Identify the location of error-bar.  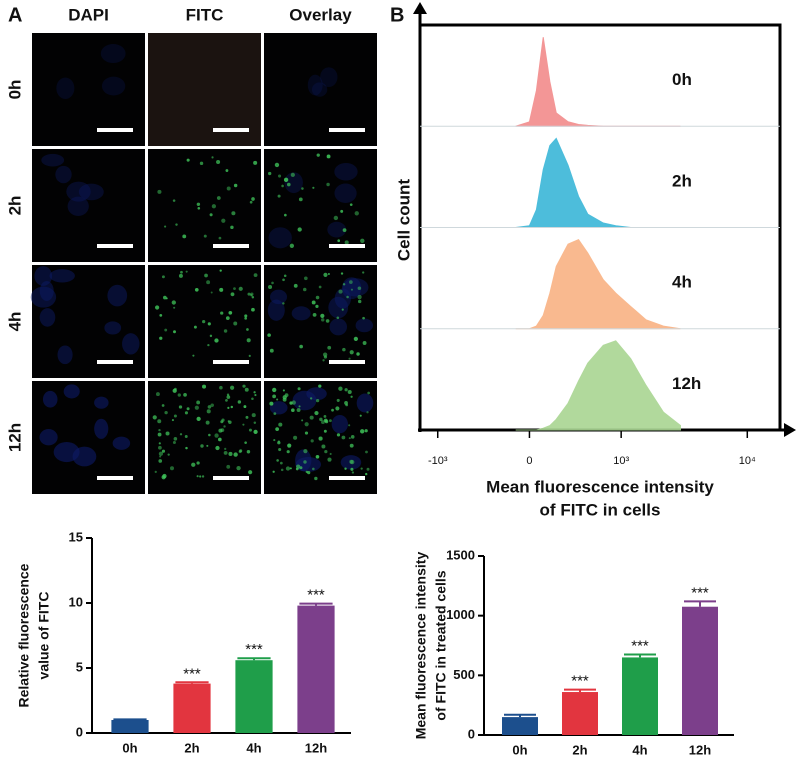
(192, 682).